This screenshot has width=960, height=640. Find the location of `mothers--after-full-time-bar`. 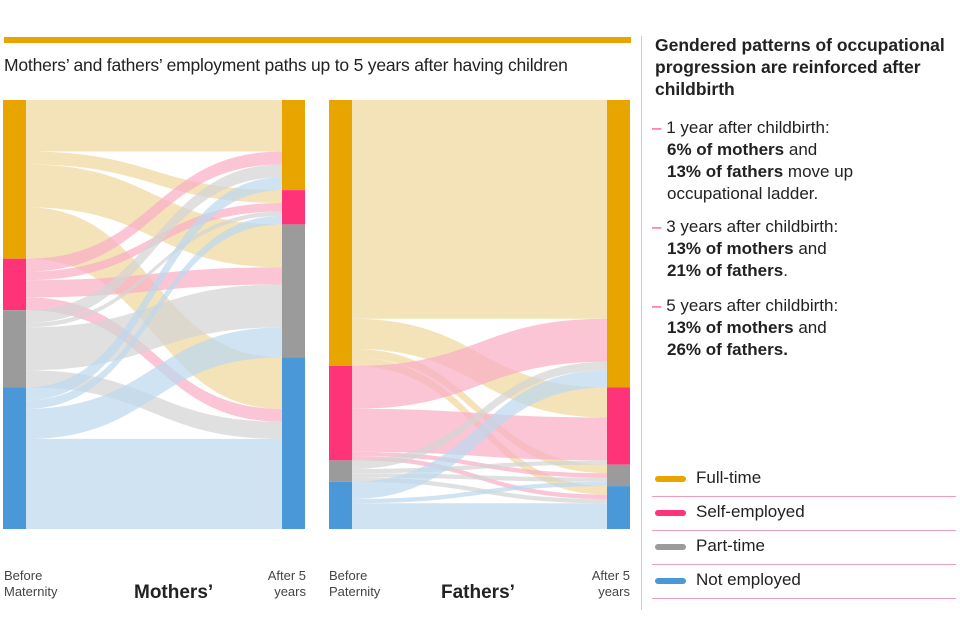

mothers--after-full-time-bar is located at coordinates (293, 145).